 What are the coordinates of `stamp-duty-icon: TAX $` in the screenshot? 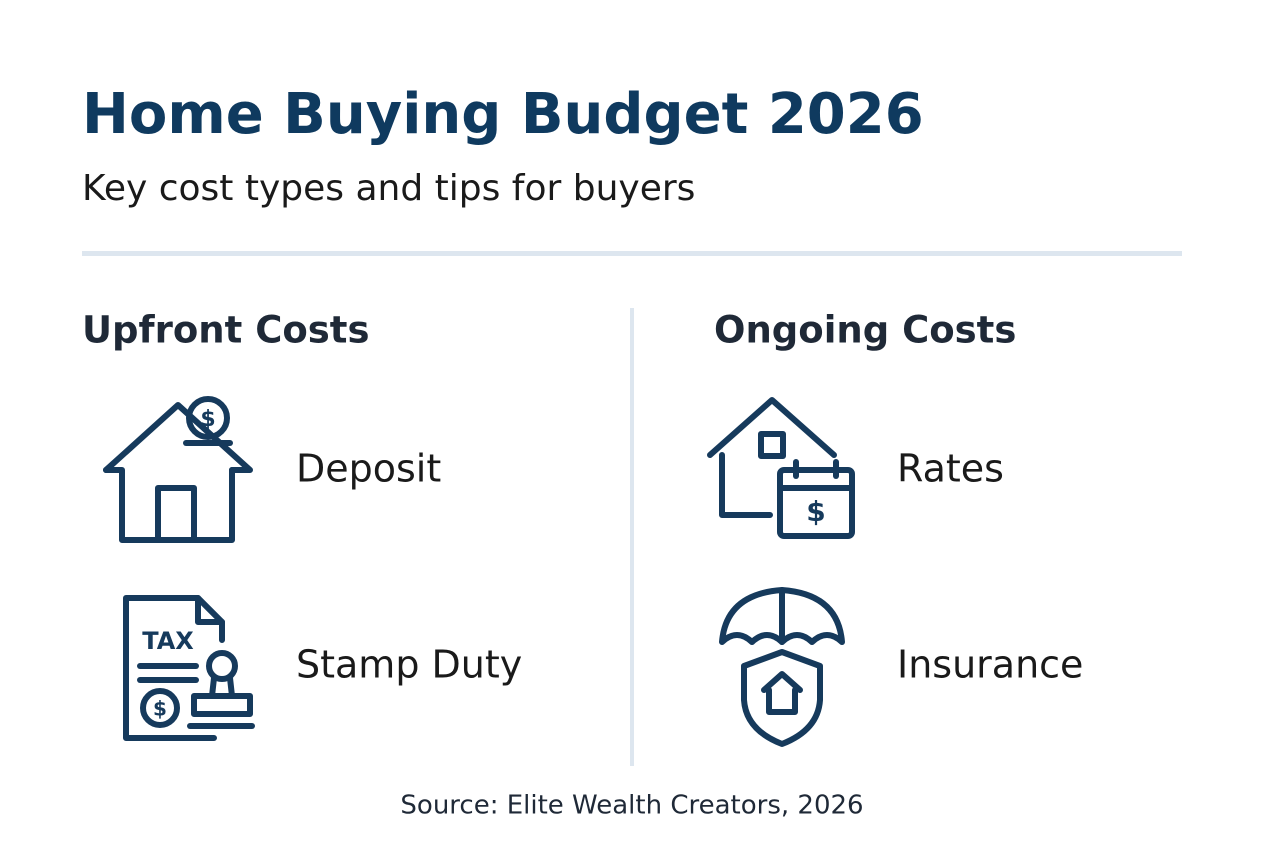 It's located at (189, 668).